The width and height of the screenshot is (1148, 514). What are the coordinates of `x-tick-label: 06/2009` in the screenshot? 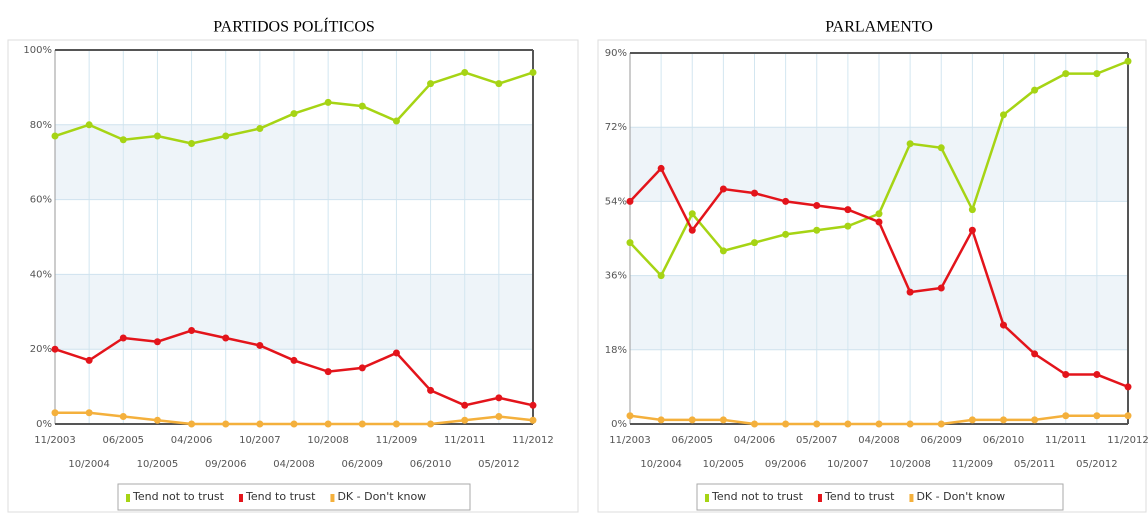 It's located at (363, 464).